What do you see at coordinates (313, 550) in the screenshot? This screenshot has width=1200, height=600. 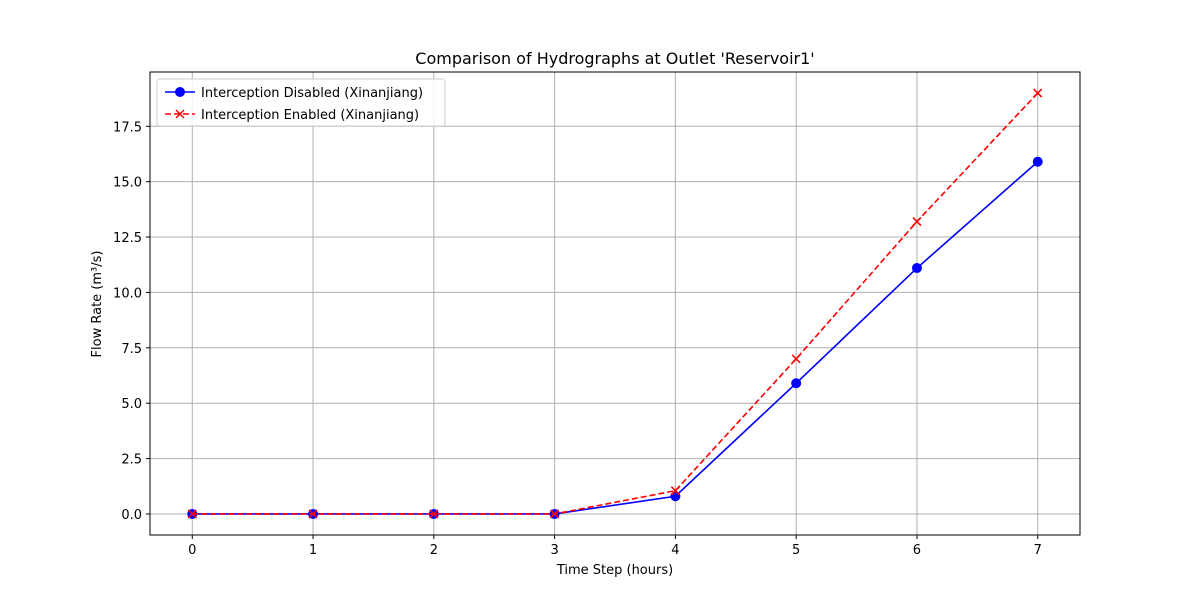 I see `x-tick-label: 1` at bounding box center [313, 550].